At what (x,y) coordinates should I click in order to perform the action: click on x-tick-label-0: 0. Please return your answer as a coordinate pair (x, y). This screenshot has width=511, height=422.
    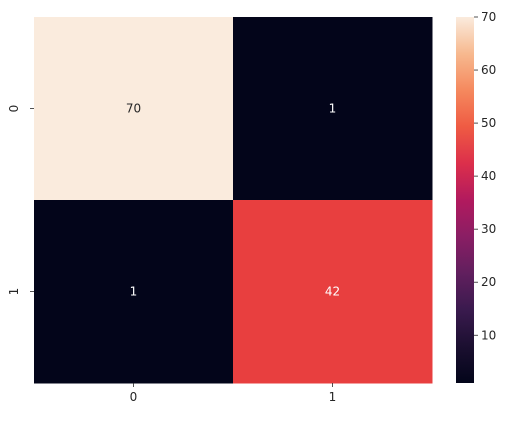
    Looking at the image, I should click on (134, 397).